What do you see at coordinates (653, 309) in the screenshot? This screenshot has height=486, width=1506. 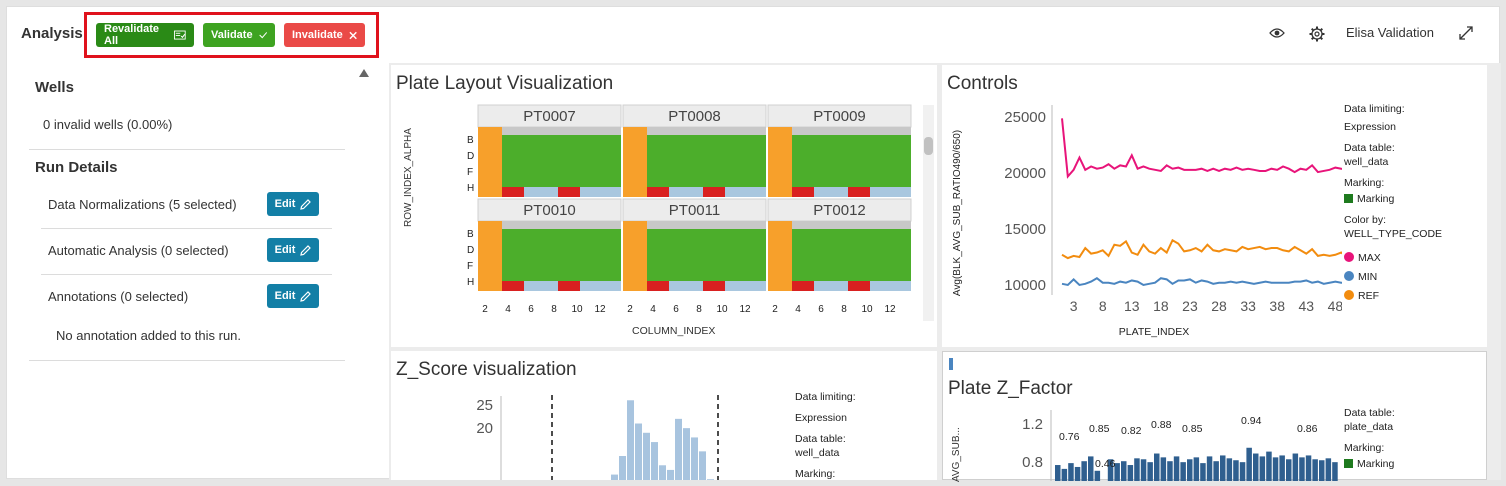 I see `column-tick-label: 4` at bounding box center [653, 309].